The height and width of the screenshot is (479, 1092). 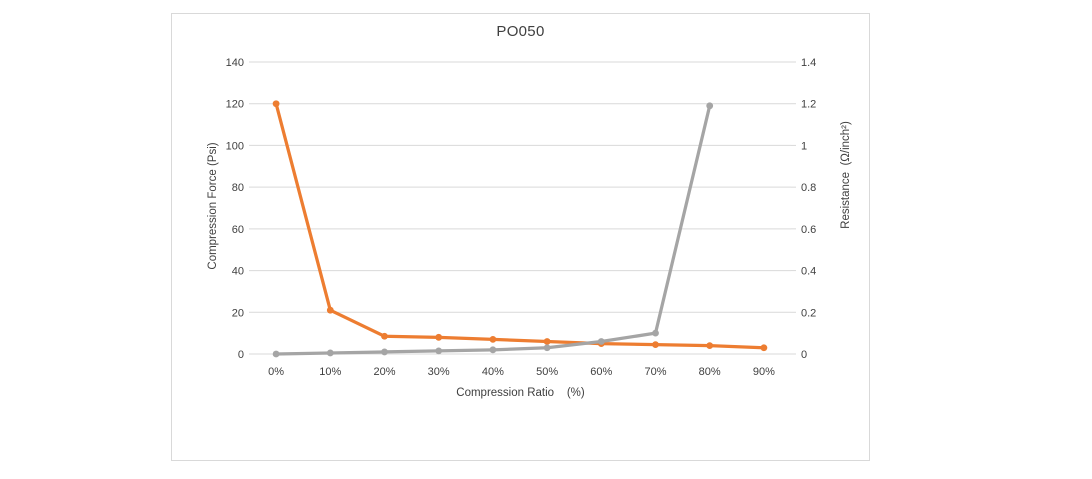 I want to click on x-tick-label: 40%, so click(x=493, y=372).